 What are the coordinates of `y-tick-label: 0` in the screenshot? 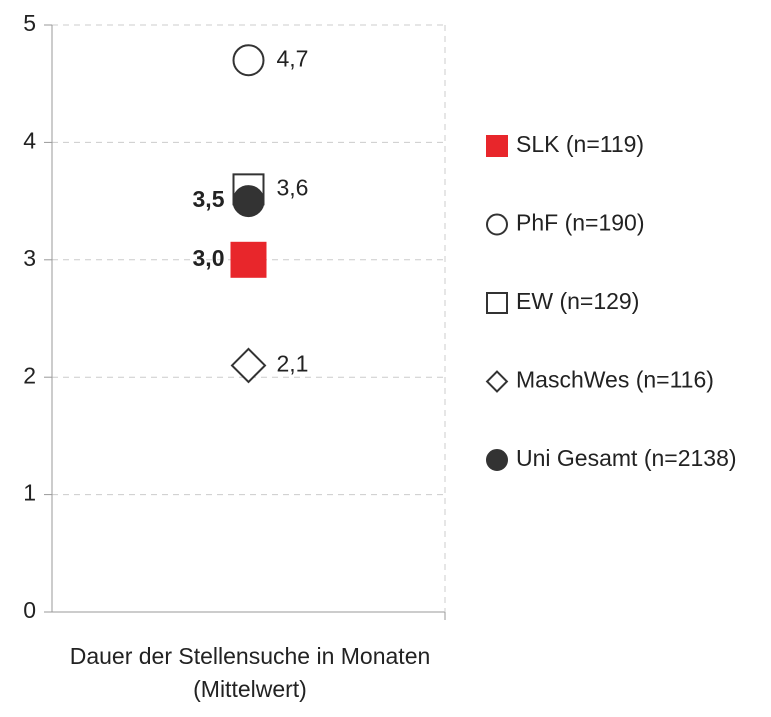 It's located at (29, 610).